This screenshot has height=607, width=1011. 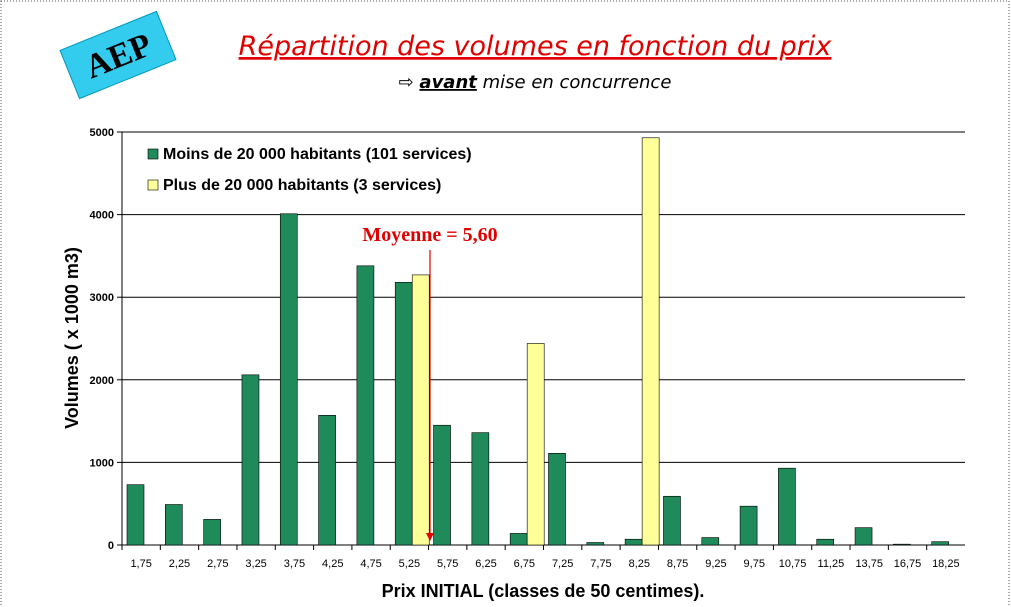 I want to click on subtitle-arrow: ⇨, so click(x=406, y=82).